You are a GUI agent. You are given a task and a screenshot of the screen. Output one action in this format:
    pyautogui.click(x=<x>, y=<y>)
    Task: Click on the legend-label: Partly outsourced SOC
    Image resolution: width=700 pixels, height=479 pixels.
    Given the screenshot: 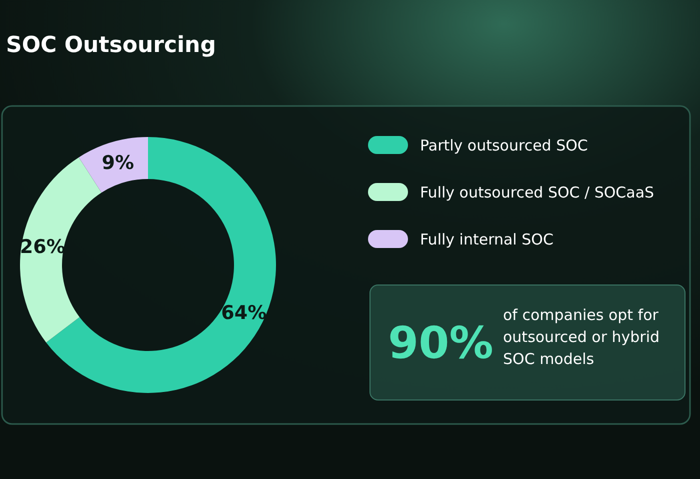 What is the action you would take?
    pyautogui.click(x=504, y=145)
    